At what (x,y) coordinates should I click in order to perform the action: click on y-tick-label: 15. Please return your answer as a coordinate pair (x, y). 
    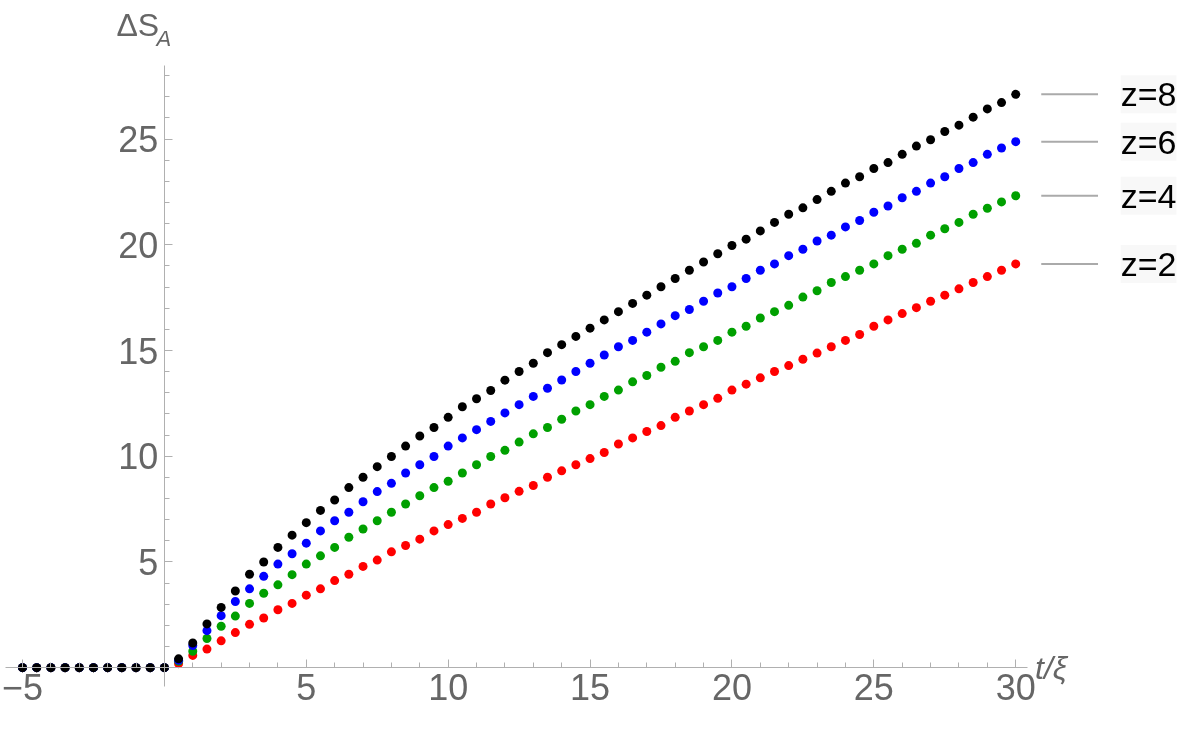
    Looking at the image, I should click on (138, 351).